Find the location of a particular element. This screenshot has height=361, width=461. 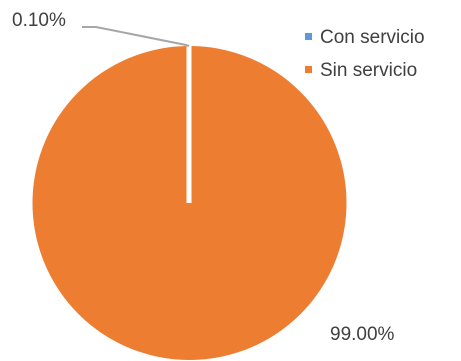

legend-swatch-con-servicio is located at coordinates (308, 36).